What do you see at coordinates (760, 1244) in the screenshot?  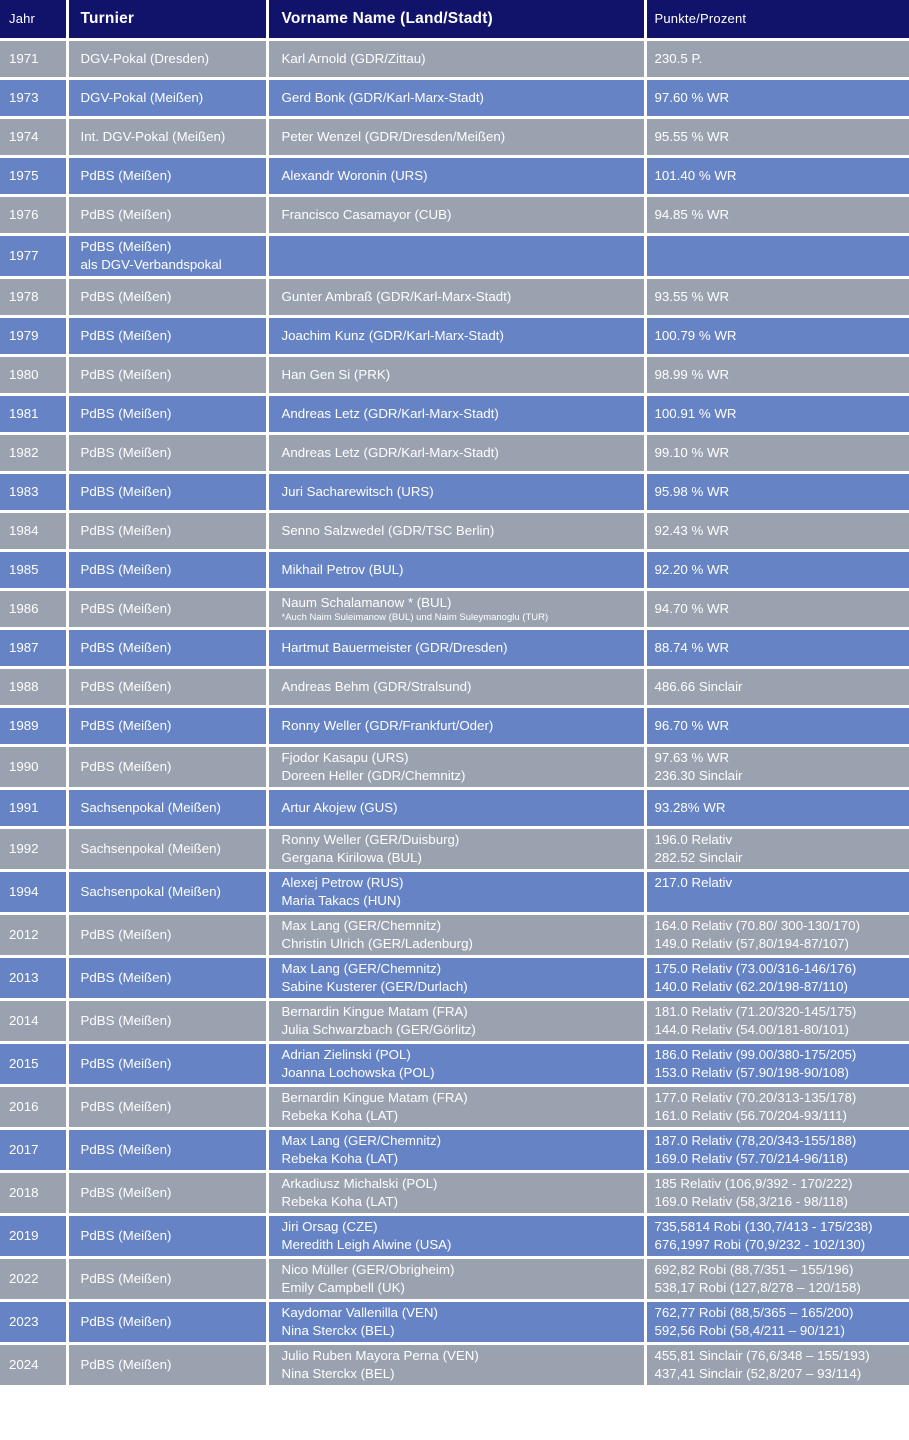 I see `cell-line: 676,1997 Robi (70,9/232 - 102/130)` at bounding box center [760, 1244].